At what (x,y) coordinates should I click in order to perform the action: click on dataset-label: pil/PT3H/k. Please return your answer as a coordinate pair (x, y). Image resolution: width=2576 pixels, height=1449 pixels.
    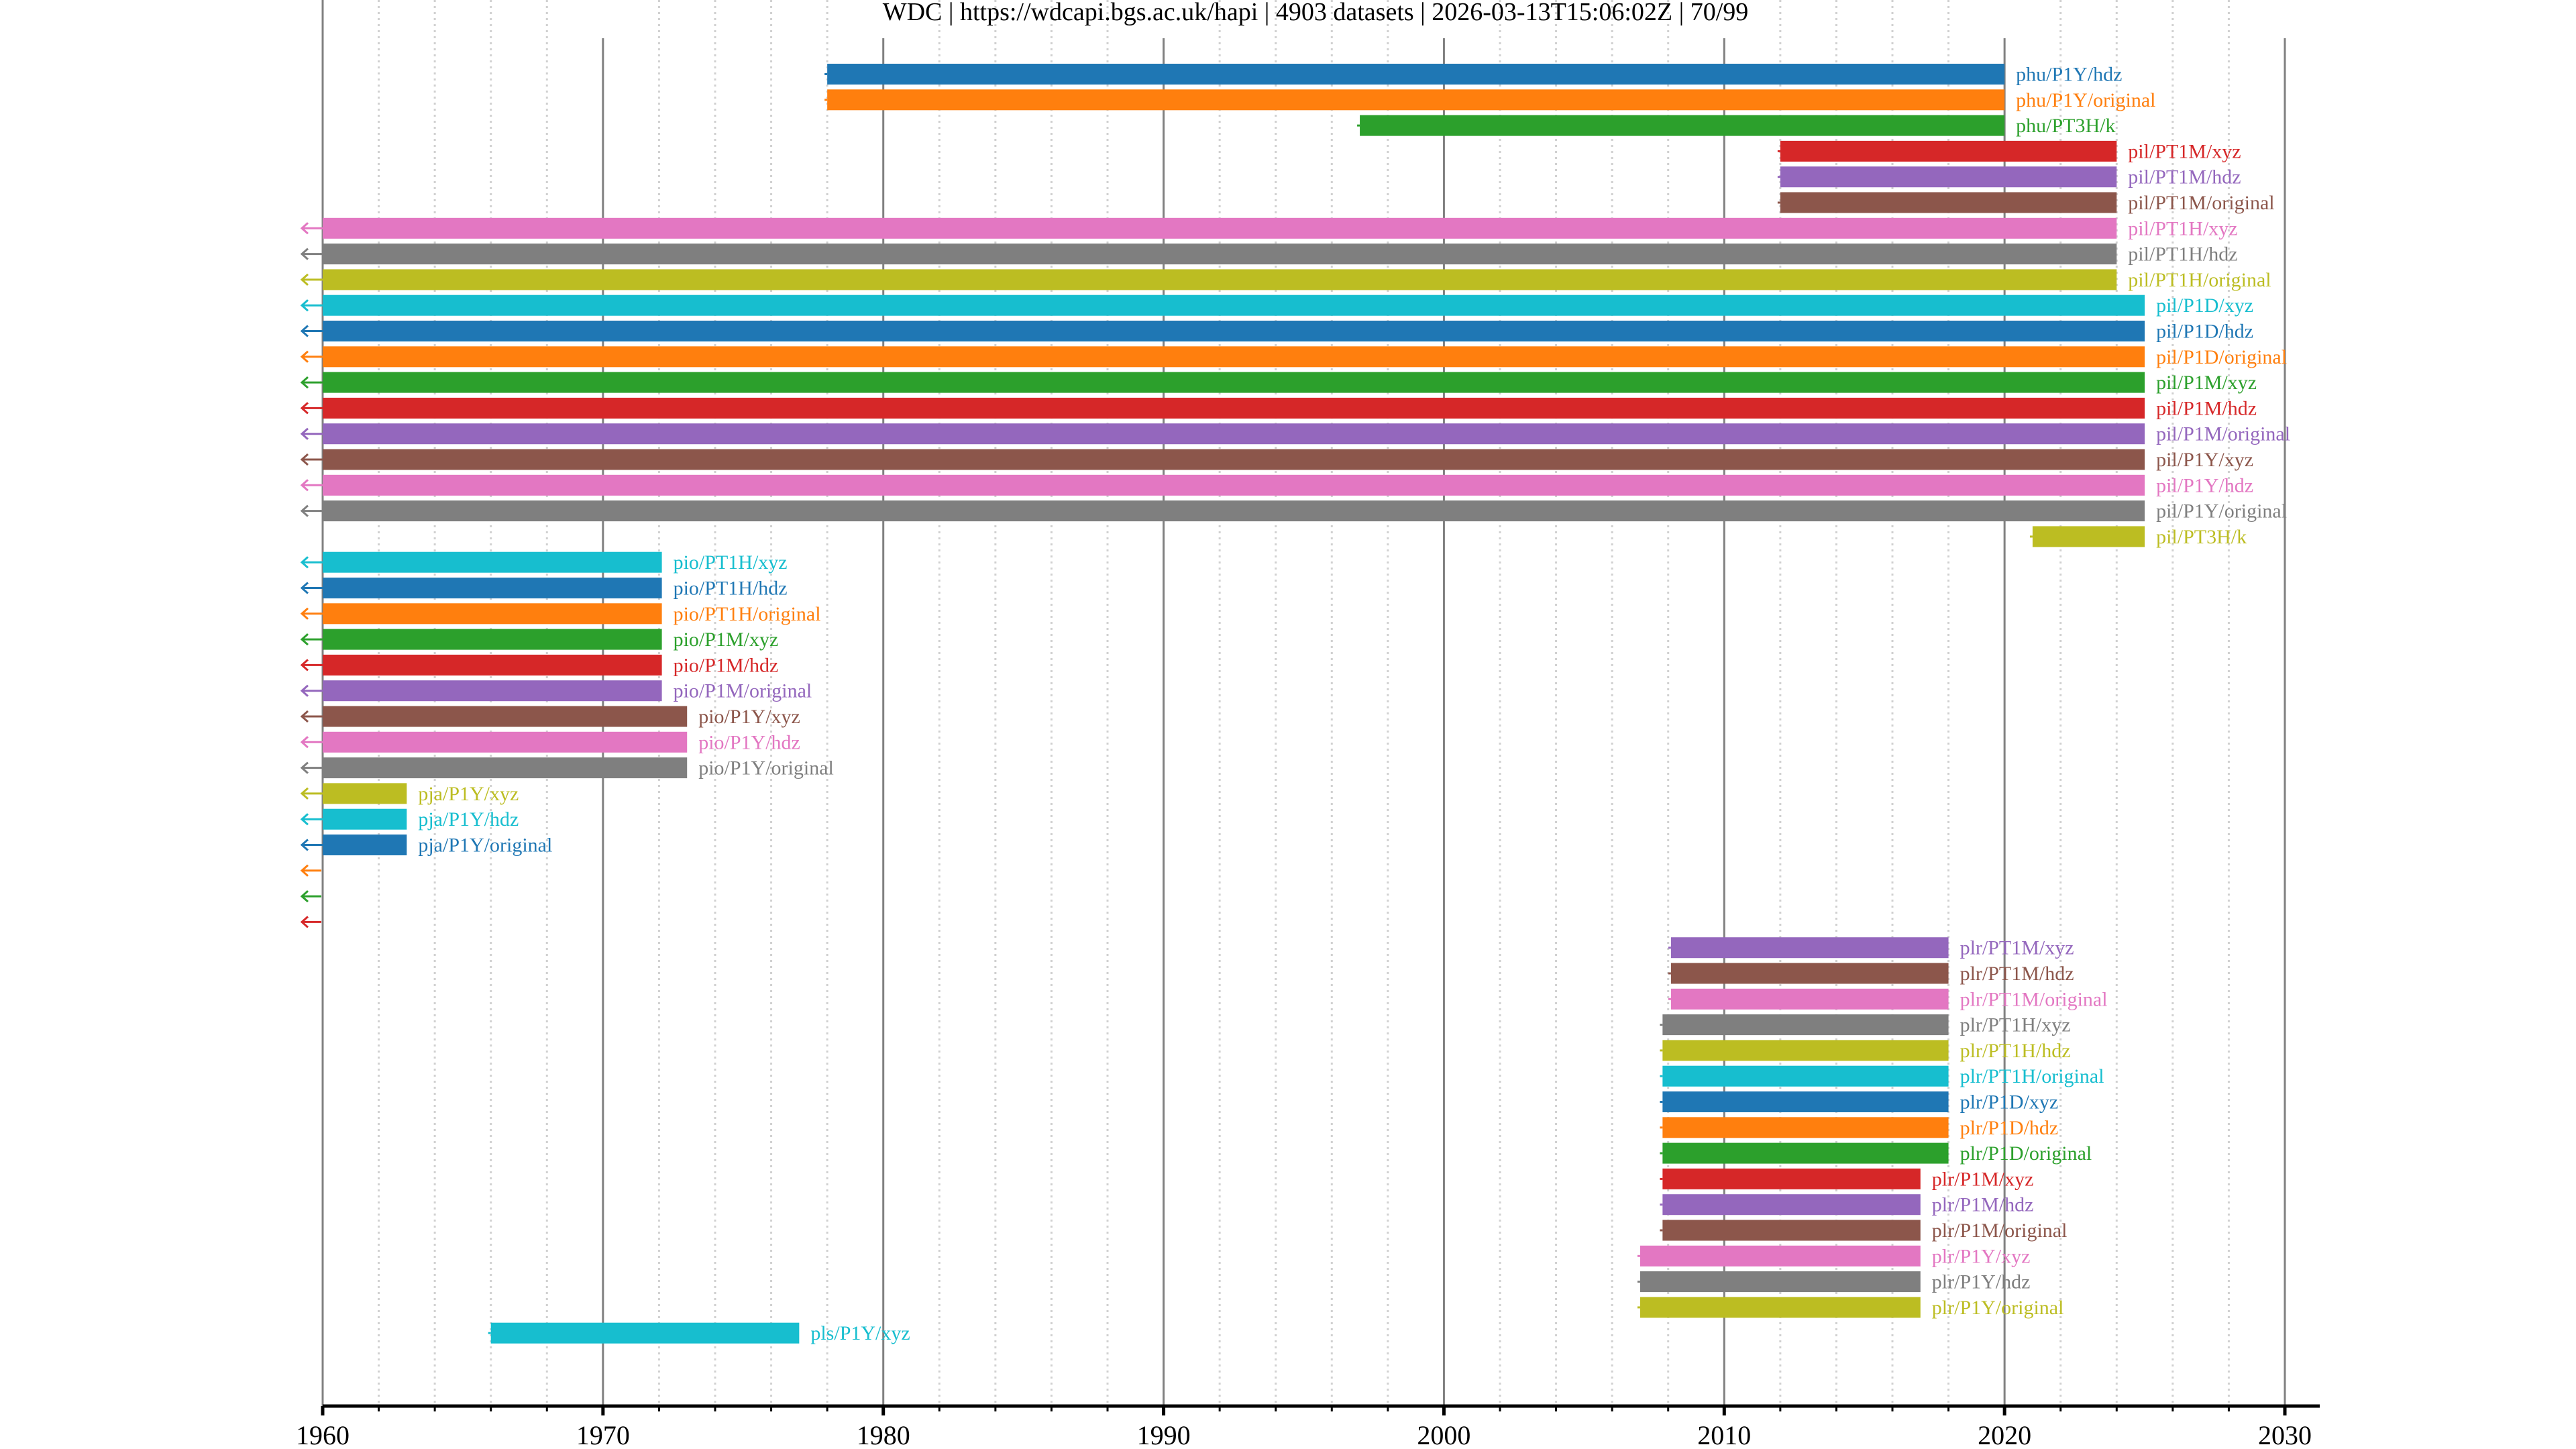
    Looking at the image, I should click on (2201, 537).